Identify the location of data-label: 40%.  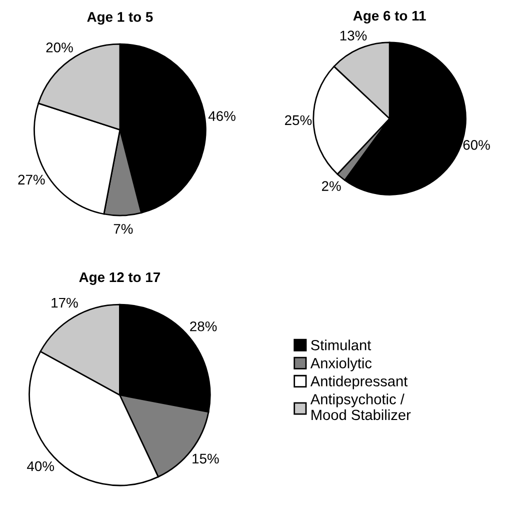
(40, 466).